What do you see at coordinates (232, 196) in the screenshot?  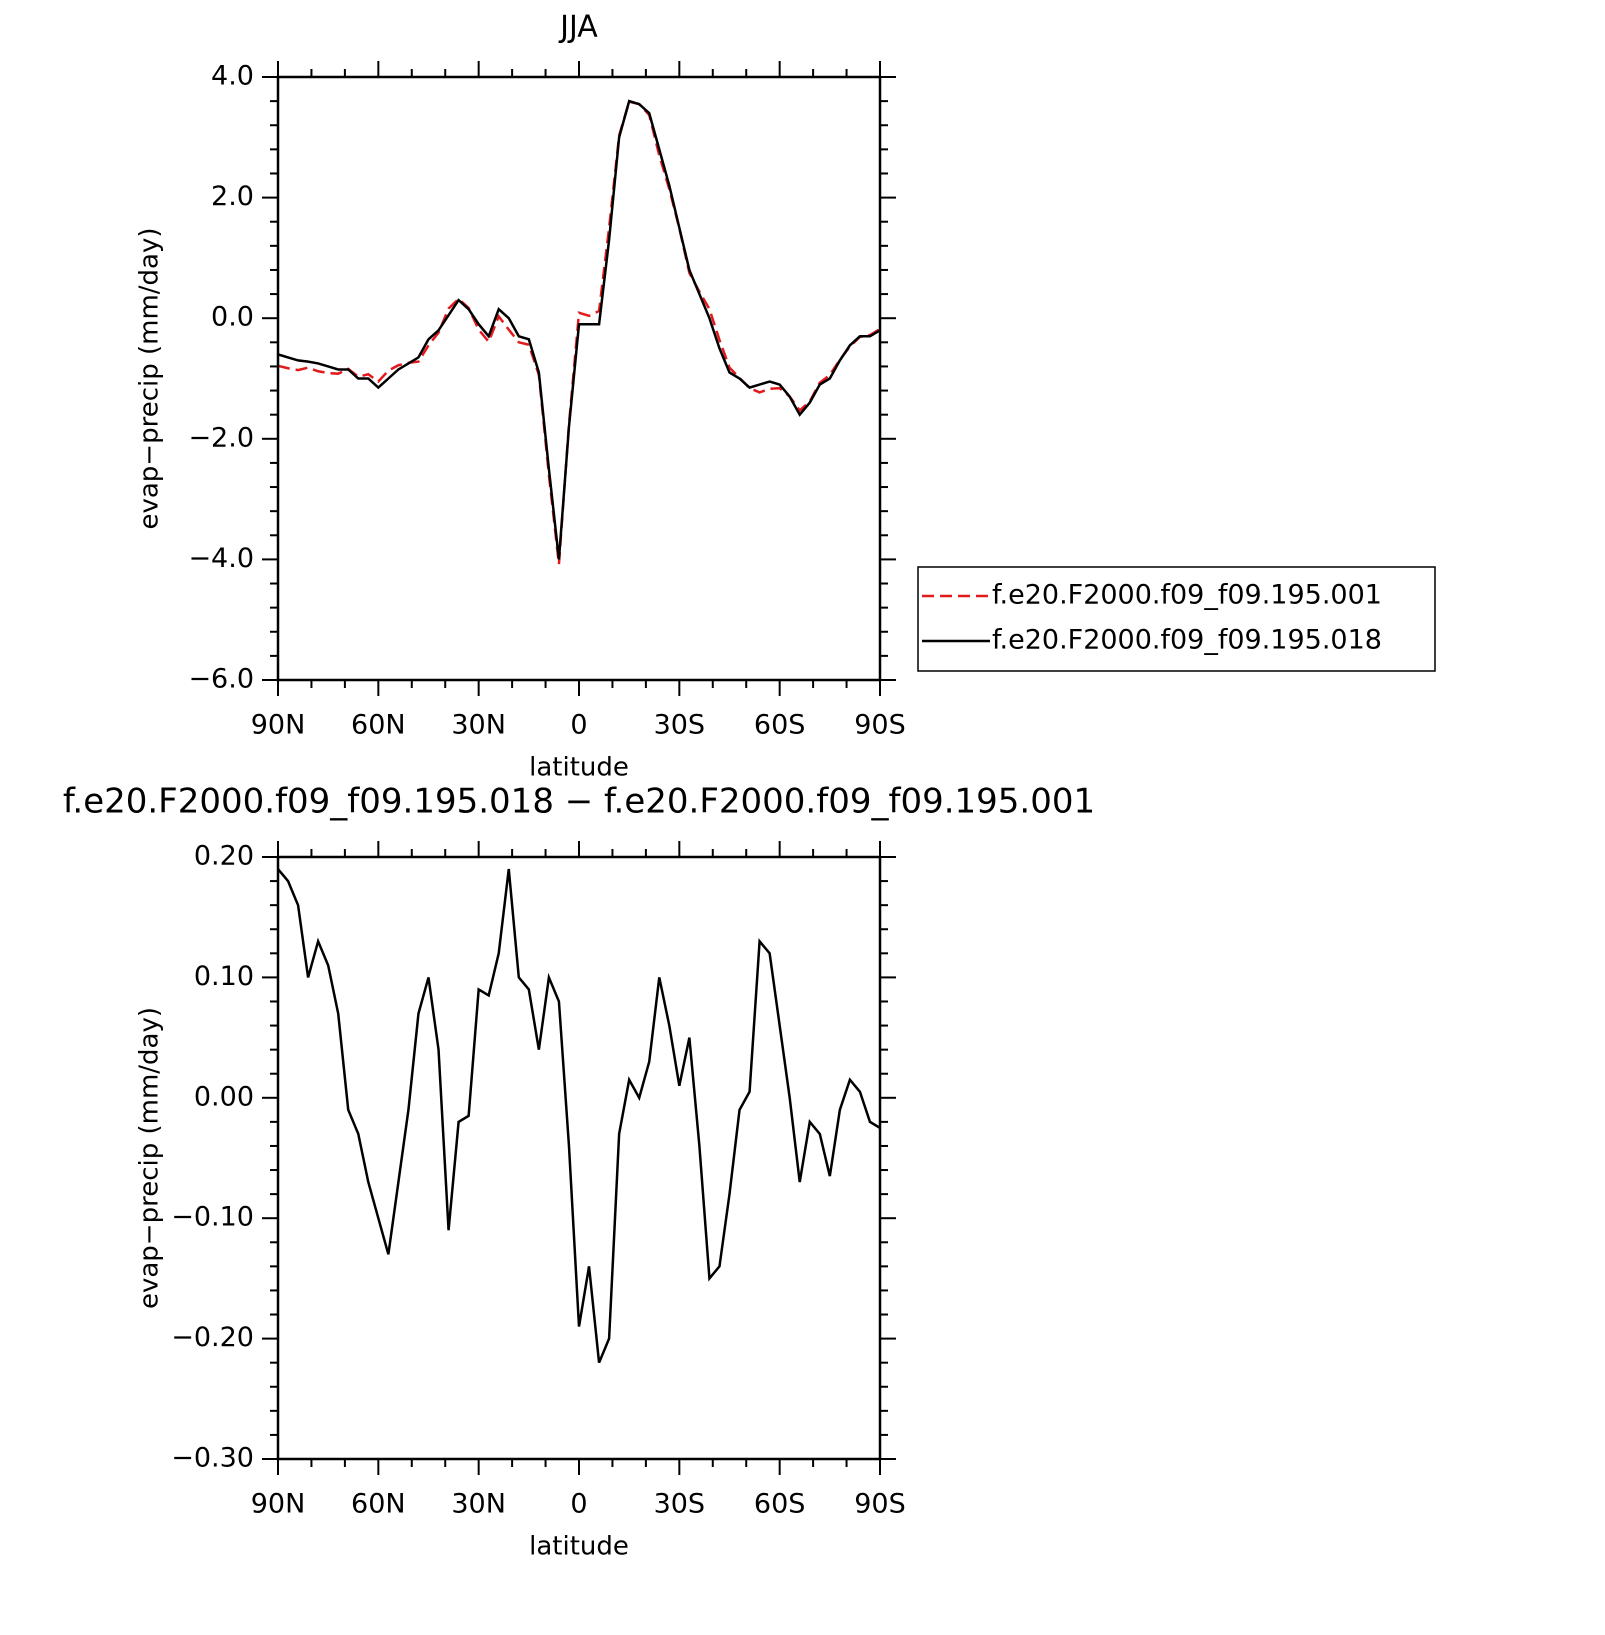 I see `y-tick-label: 2.0` at bounding box center [232, 196].